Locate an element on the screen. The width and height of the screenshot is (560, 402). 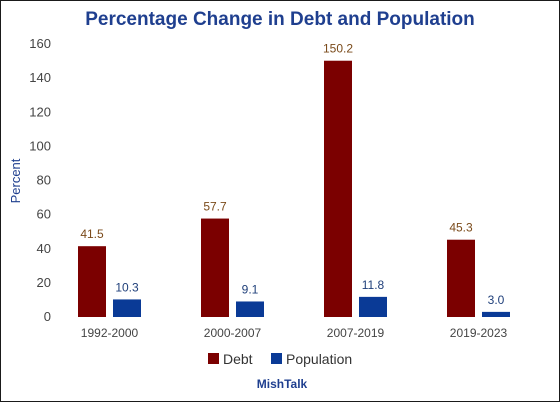
y-tick-label: 120 is located at coordinates (40, 111).